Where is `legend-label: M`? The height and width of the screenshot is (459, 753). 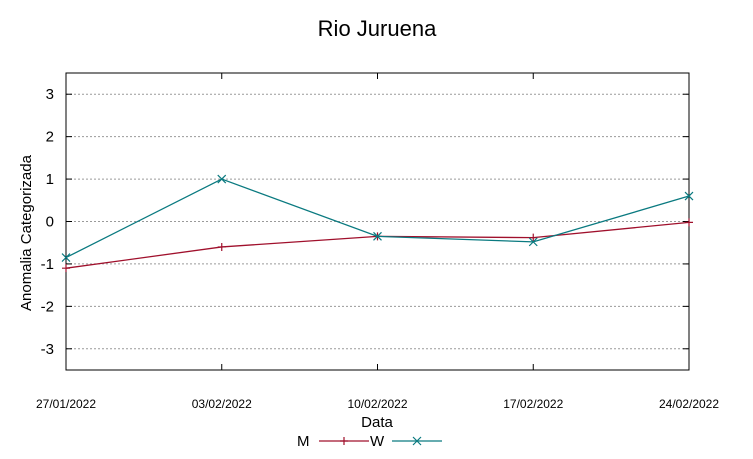
legend-label: M is located at coordinates (303, 441).